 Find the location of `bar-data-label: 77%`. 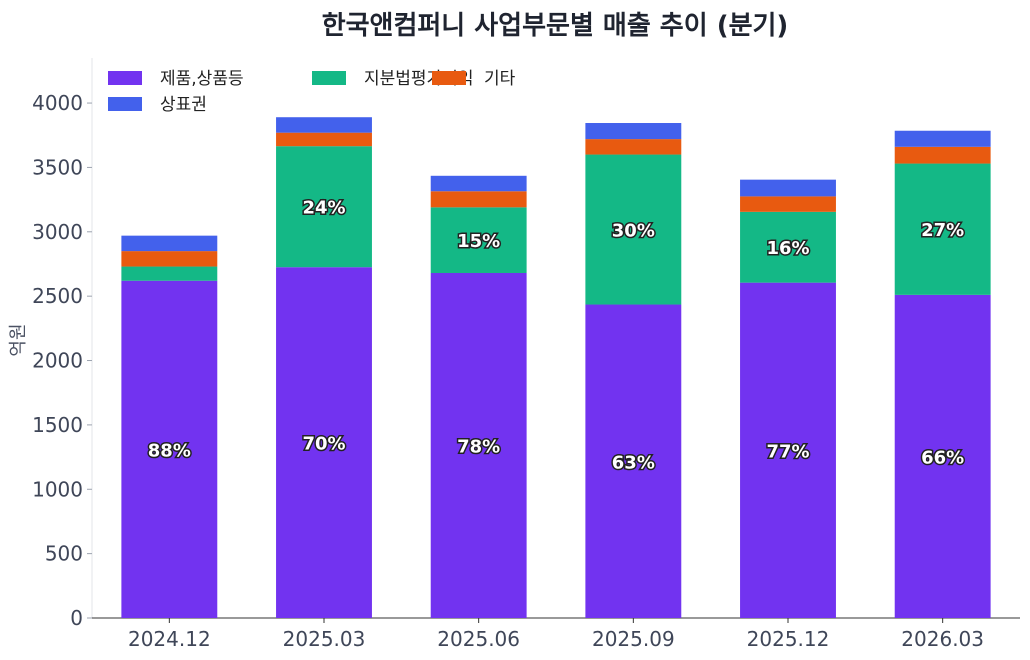

bar-data-label: 77% is located at coordinates (787, 451).